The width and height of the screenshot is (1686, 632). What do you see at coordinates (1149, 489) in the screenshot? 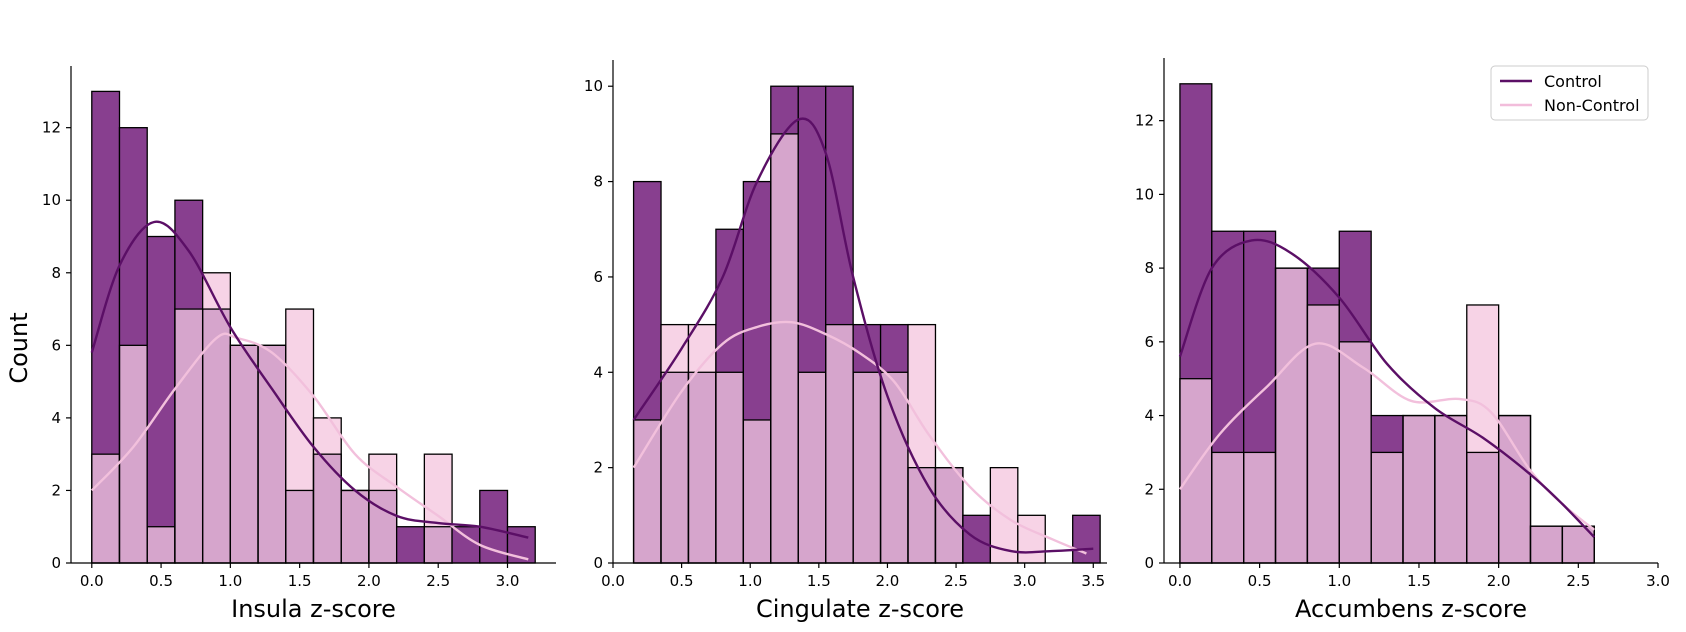
I see `y-tick-label: 2` at bounding box center [1149, 489].